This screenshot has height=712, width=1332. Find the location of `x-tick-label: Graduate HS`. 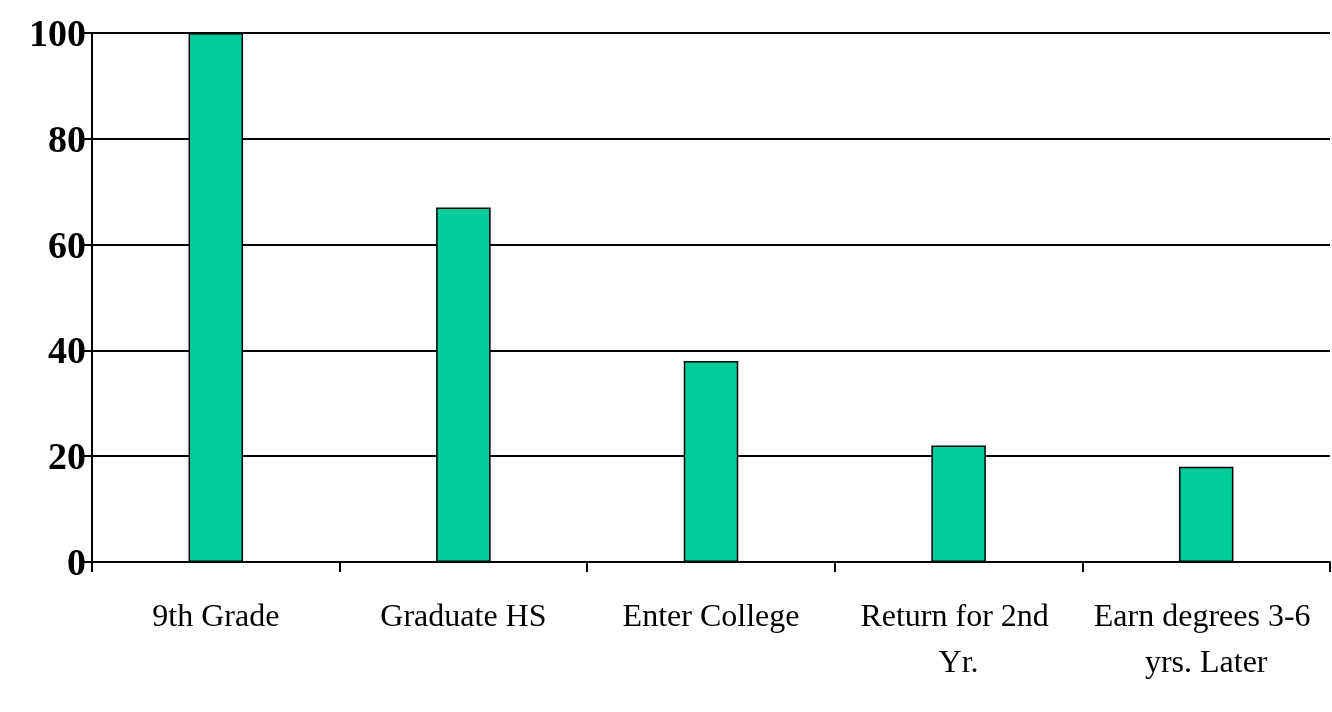

x-tick-label: Graduate HS is located at coordinates (463, 615).